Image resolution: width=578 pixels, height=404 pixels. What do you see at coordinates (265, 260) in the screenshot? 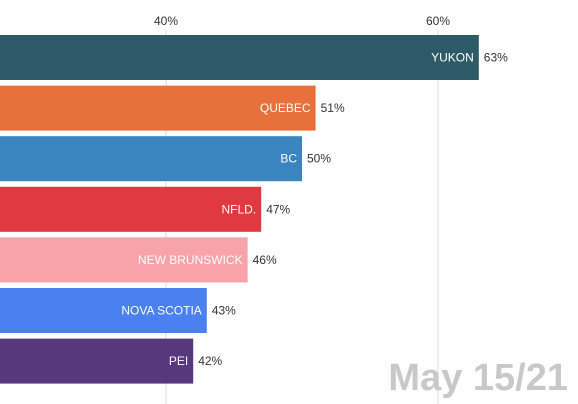
I see `bar-value-label: 46%` at bounding box center [265, 260].